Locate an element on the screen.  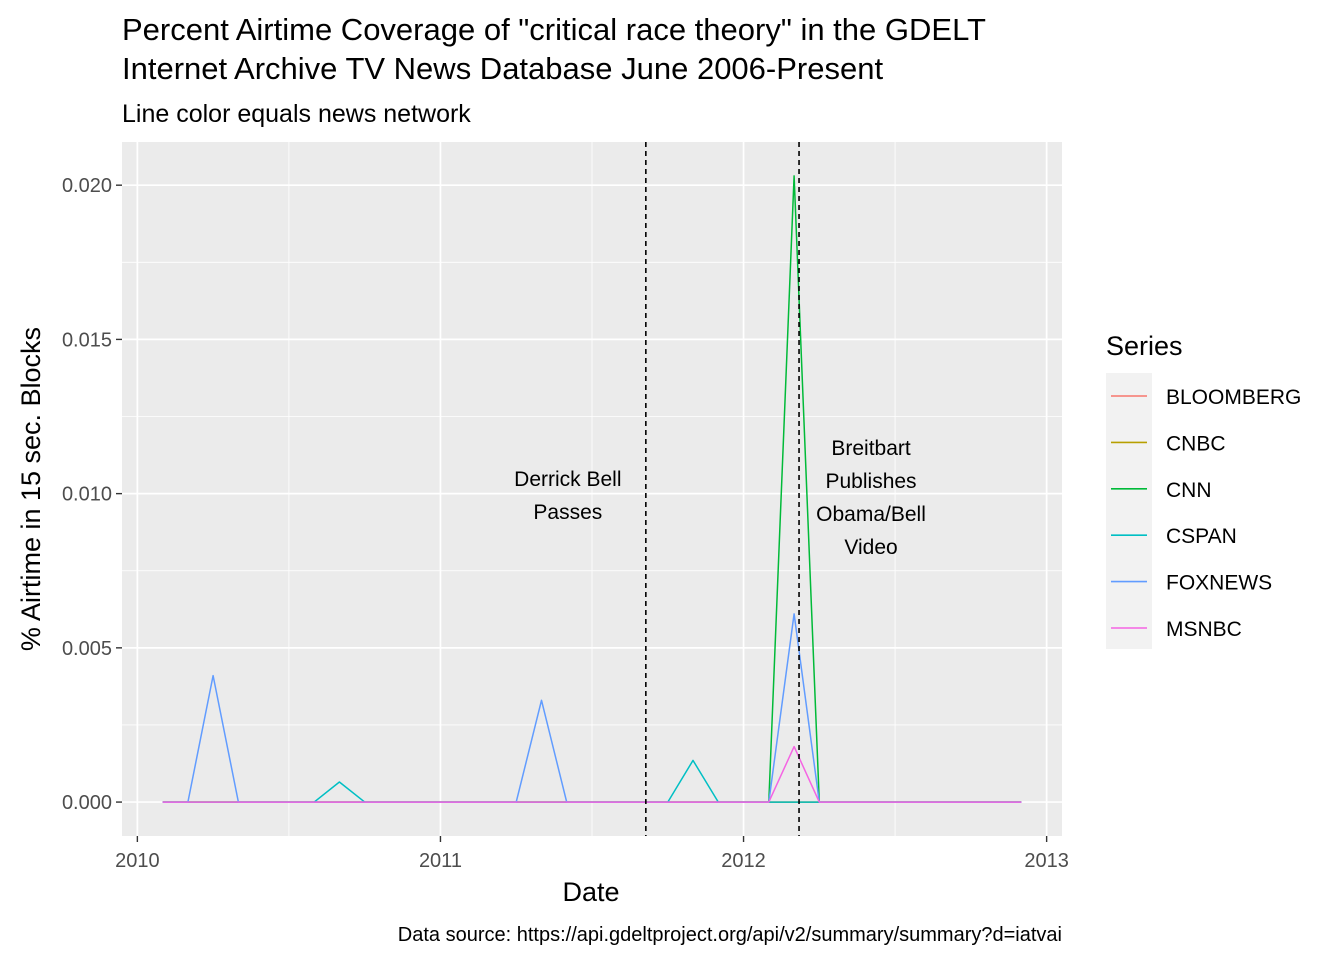
legend-label-cspan: CSPAN is located at coordinates (1201, 536).